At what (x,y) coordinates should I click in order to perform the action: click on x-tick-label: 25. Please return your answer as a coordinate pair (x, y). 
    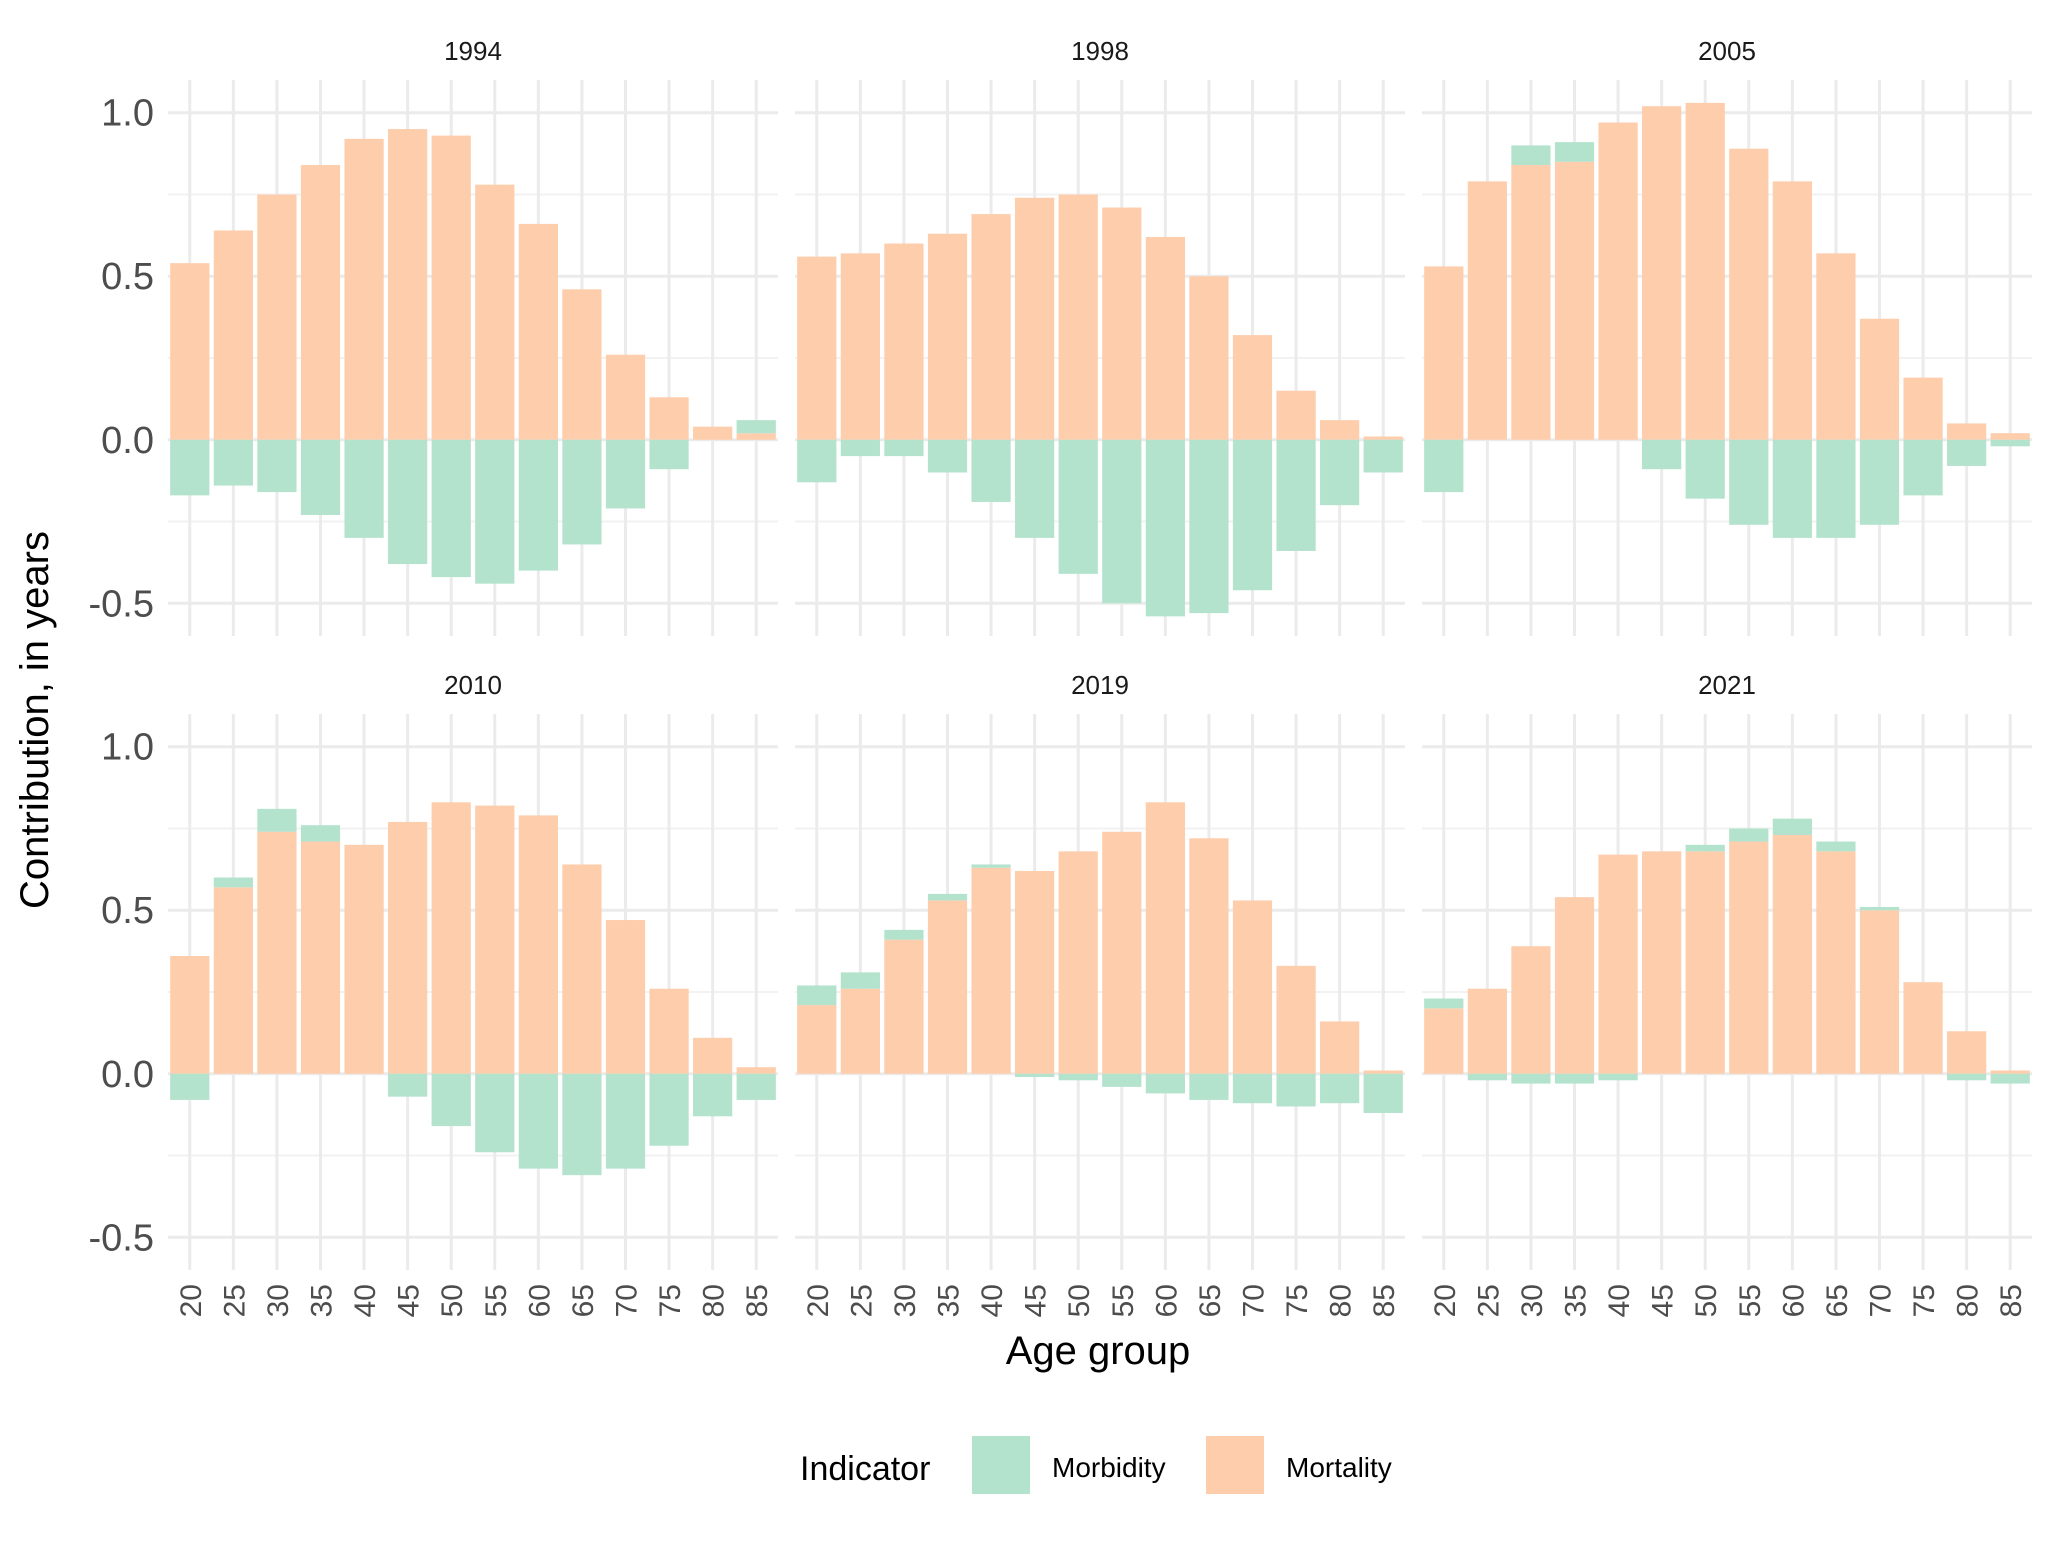
    Looking at the image, I should click on (1488, 1300).